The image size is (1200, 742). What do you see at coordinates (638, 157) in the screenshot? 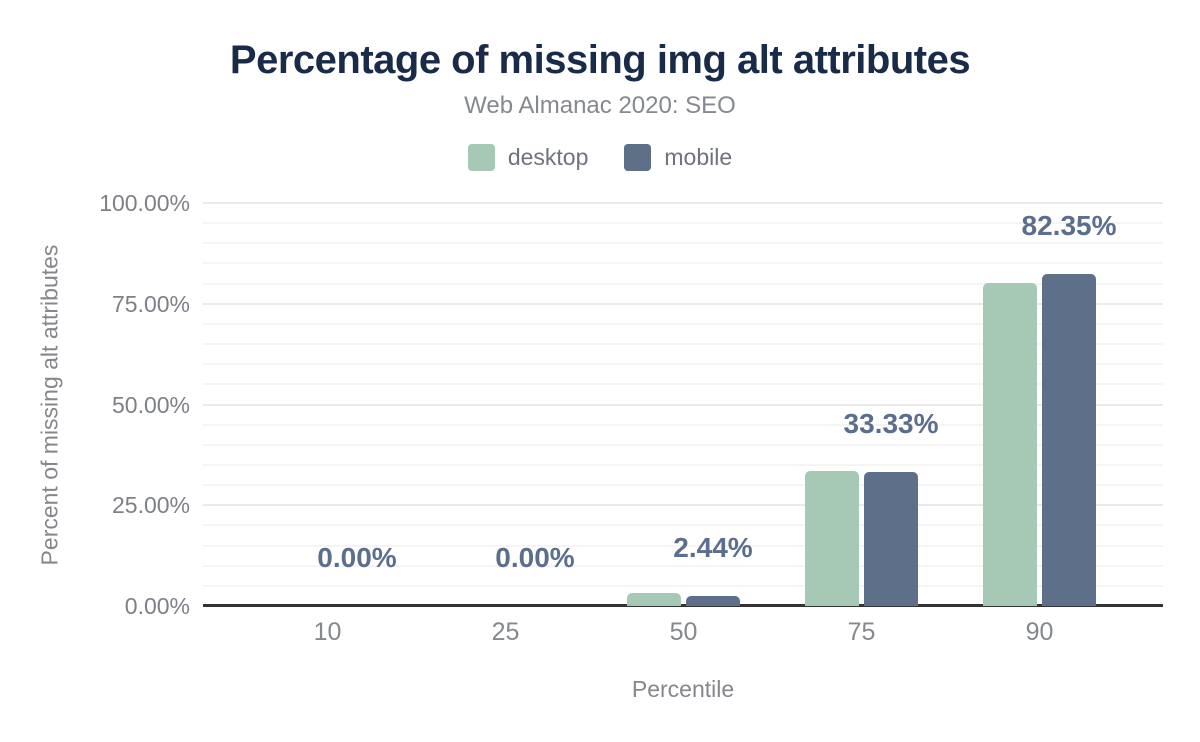
I see `legend-swatch-mobile` at bounding box center [638, 157].